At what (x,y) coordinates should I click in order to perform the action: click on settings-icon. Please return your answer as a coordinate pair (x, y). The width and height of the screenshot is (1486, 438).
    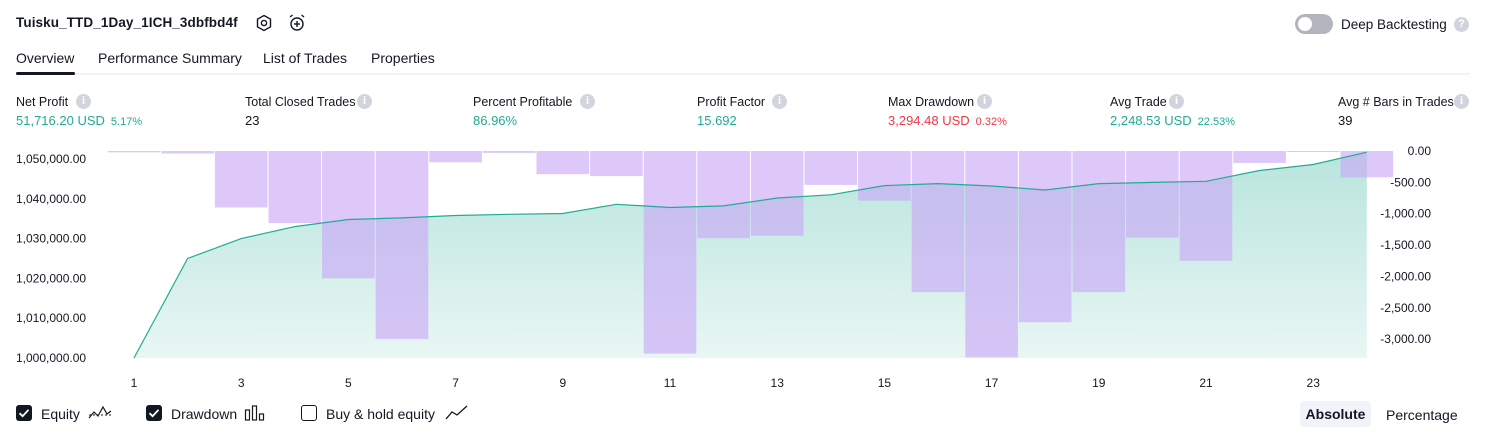
    Looking at the image, I should click on (264, 23).